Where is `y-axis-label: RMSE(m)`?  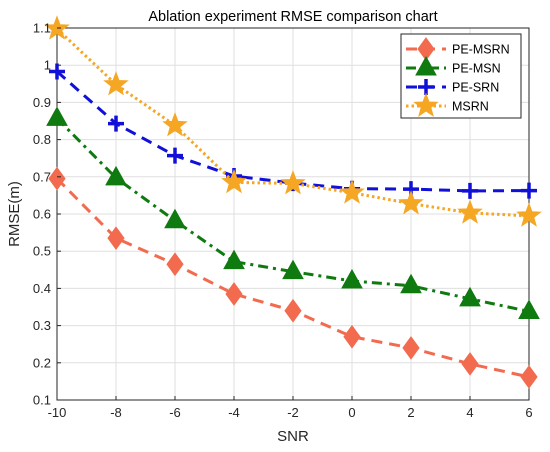 y-axis-label: RMSE(m) is located at coordinates (14, 214).